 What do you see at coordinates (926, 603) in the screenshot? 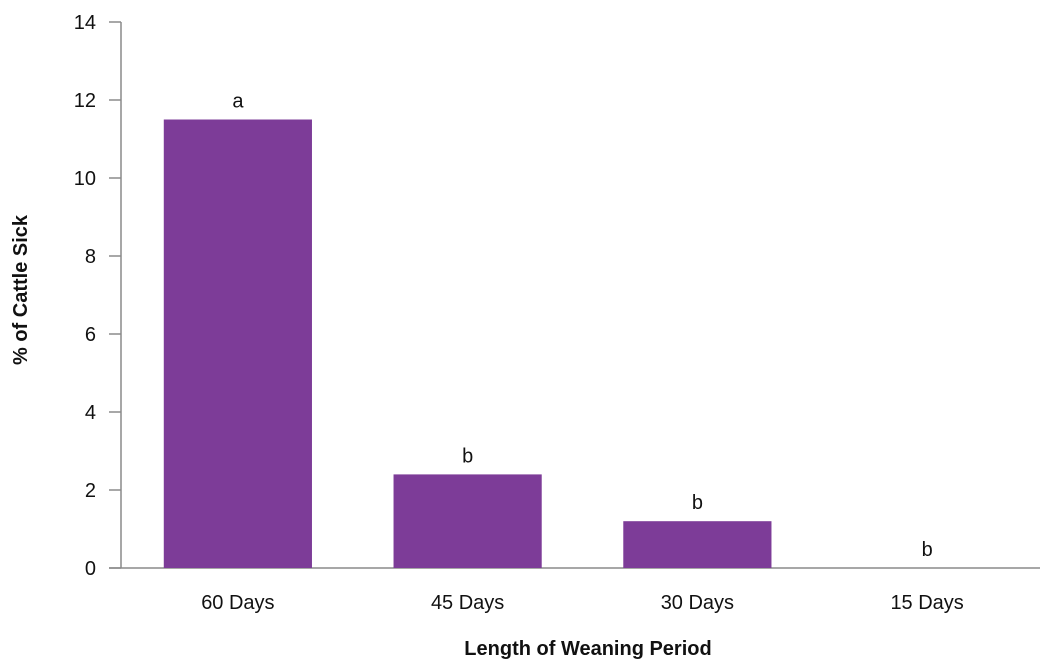
I see `x-tick-label: 15 Days` at bounding box center [926, 603].